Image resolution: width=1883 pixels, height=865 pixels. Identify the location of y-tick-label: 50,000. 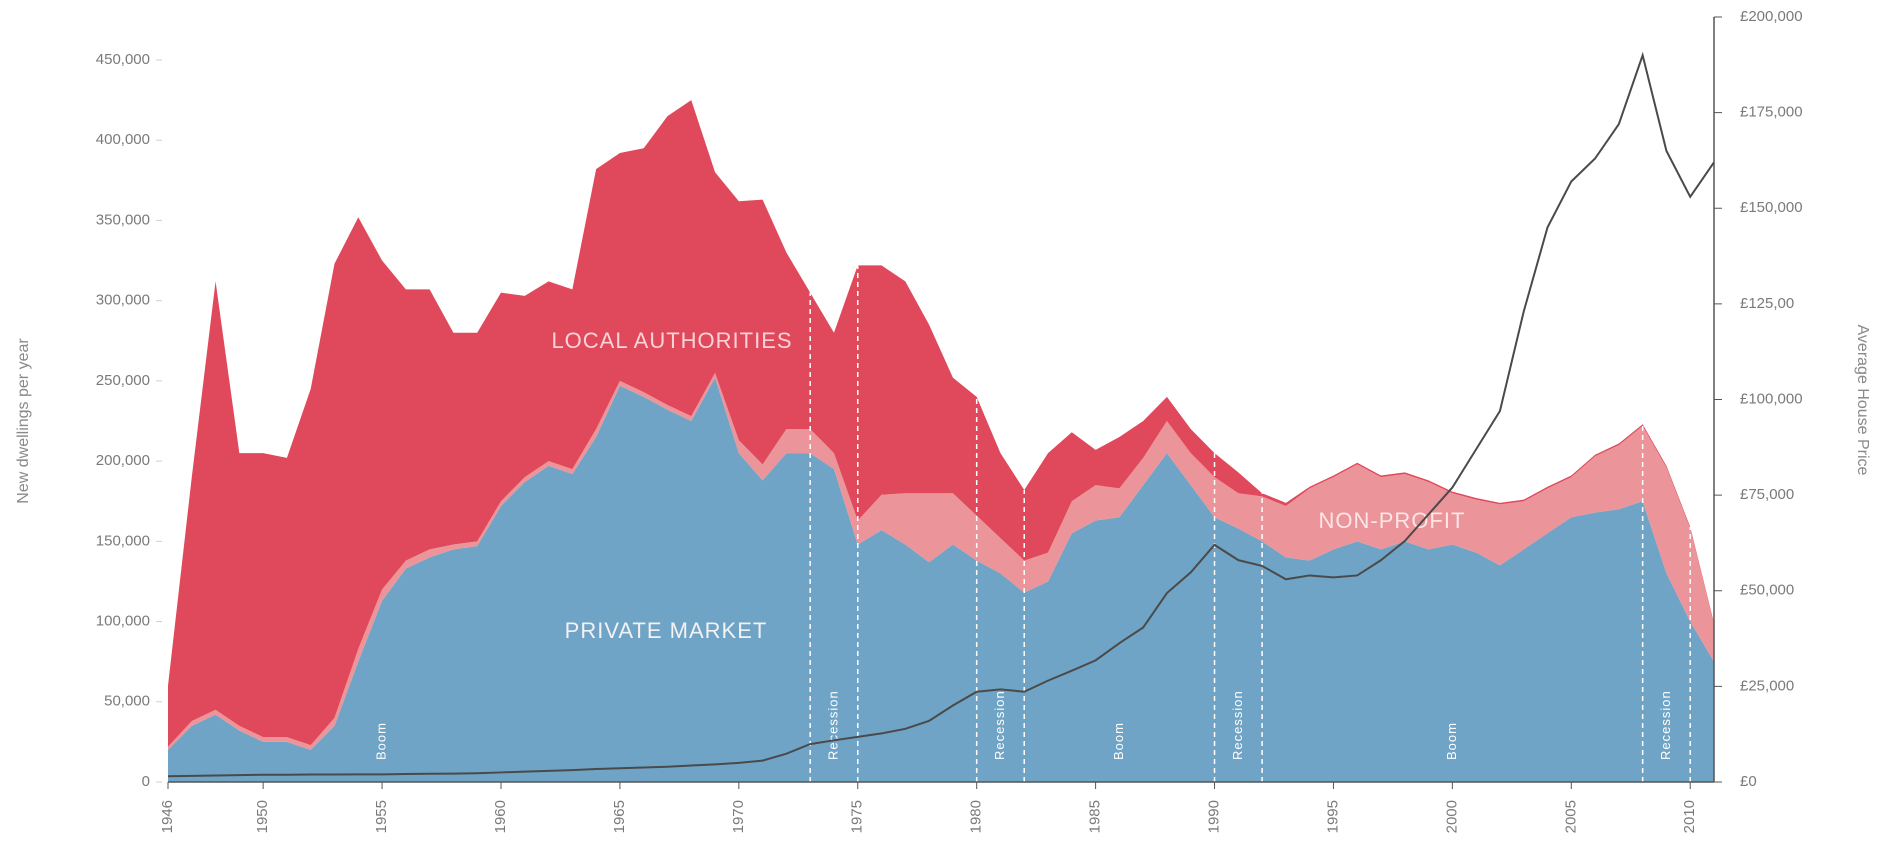
(127, 701).